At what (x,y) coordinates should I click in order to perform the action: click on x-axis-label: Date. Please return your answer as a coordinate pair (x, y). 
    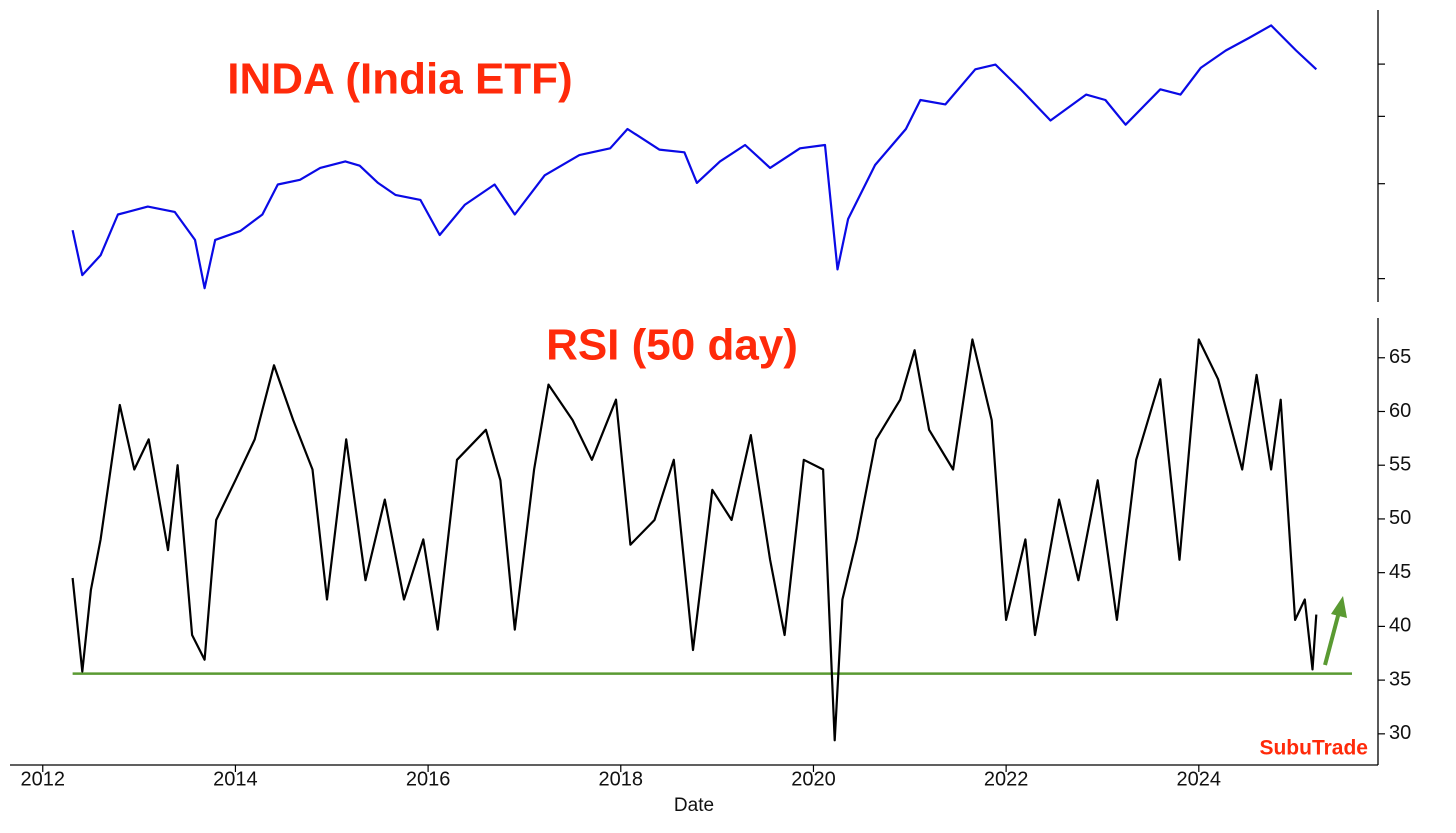
    Looking at the image, I should click on (694, 805).